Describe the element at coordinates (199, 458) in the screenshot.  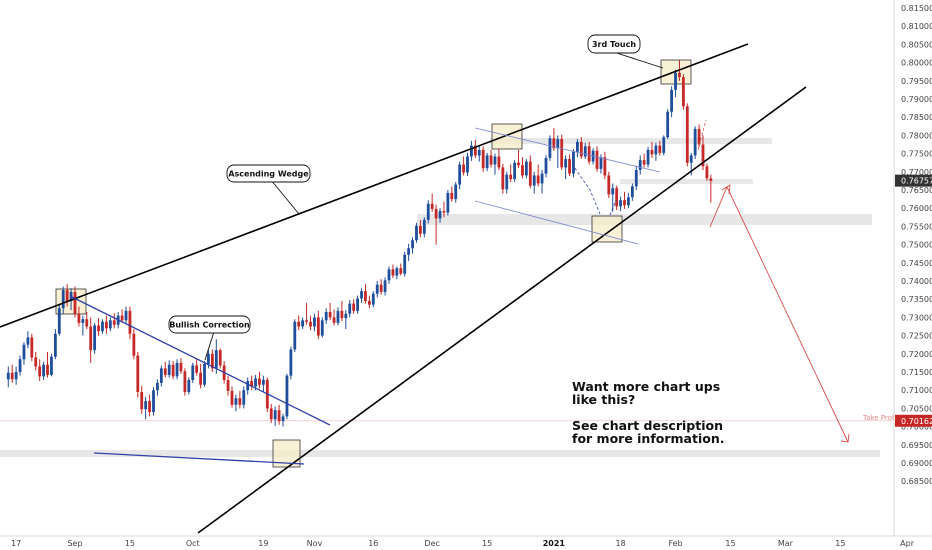
I see `correction-lower-line` at that location.